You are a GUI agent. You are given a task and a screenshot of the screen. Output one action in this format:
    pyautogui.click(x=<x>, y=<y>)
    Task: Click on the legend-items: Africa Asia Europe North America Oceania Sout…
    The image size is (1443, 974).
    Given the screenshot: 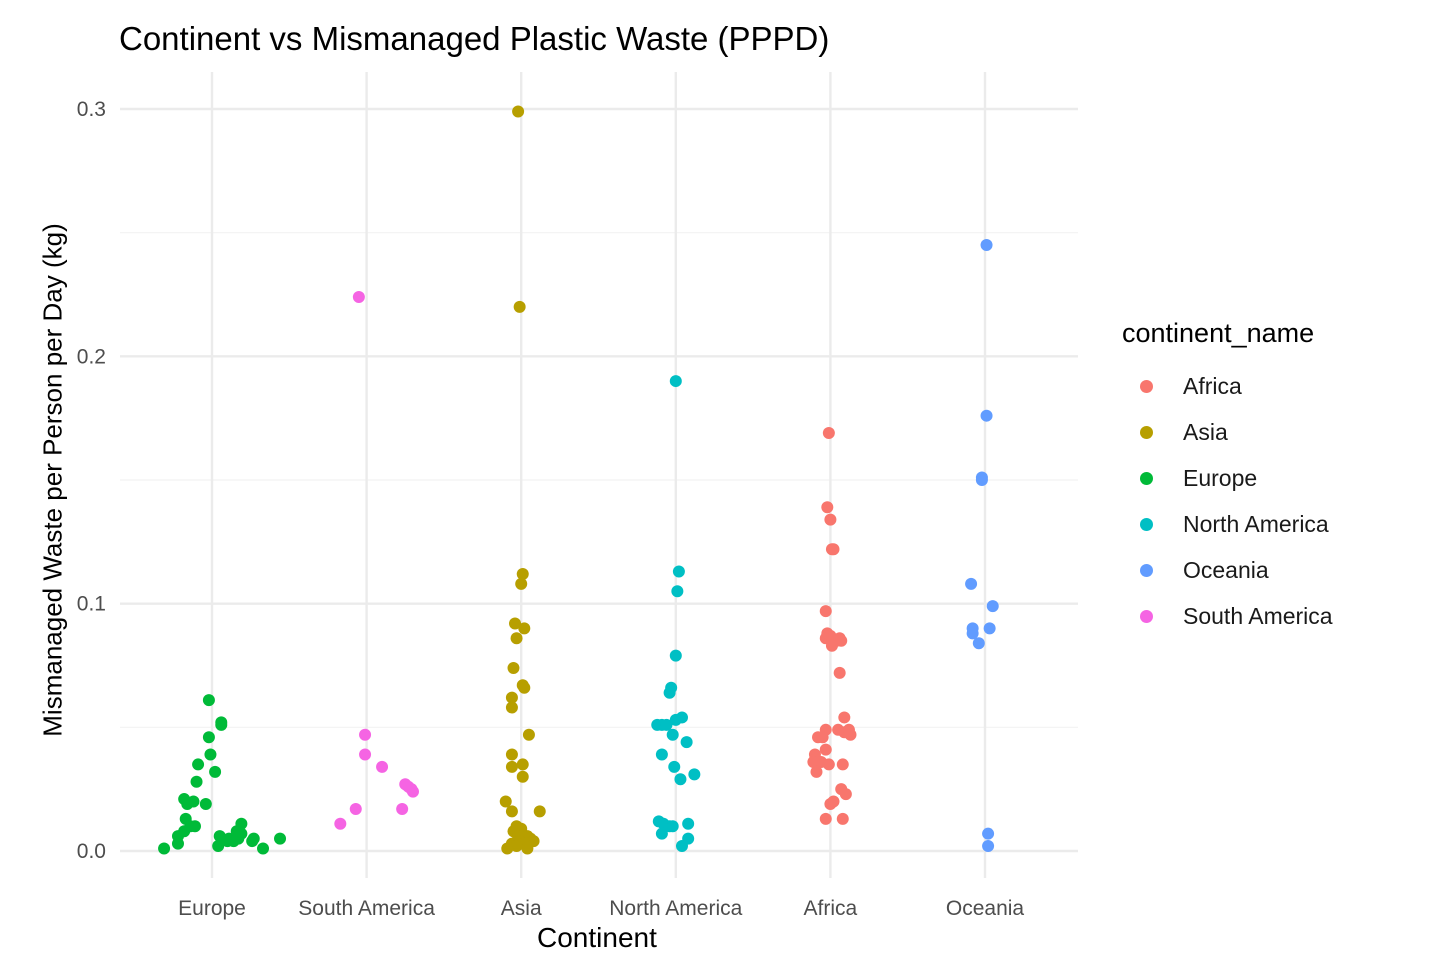 What is the action you would take?
    pyautogui.click(x=1227, y=501)
    